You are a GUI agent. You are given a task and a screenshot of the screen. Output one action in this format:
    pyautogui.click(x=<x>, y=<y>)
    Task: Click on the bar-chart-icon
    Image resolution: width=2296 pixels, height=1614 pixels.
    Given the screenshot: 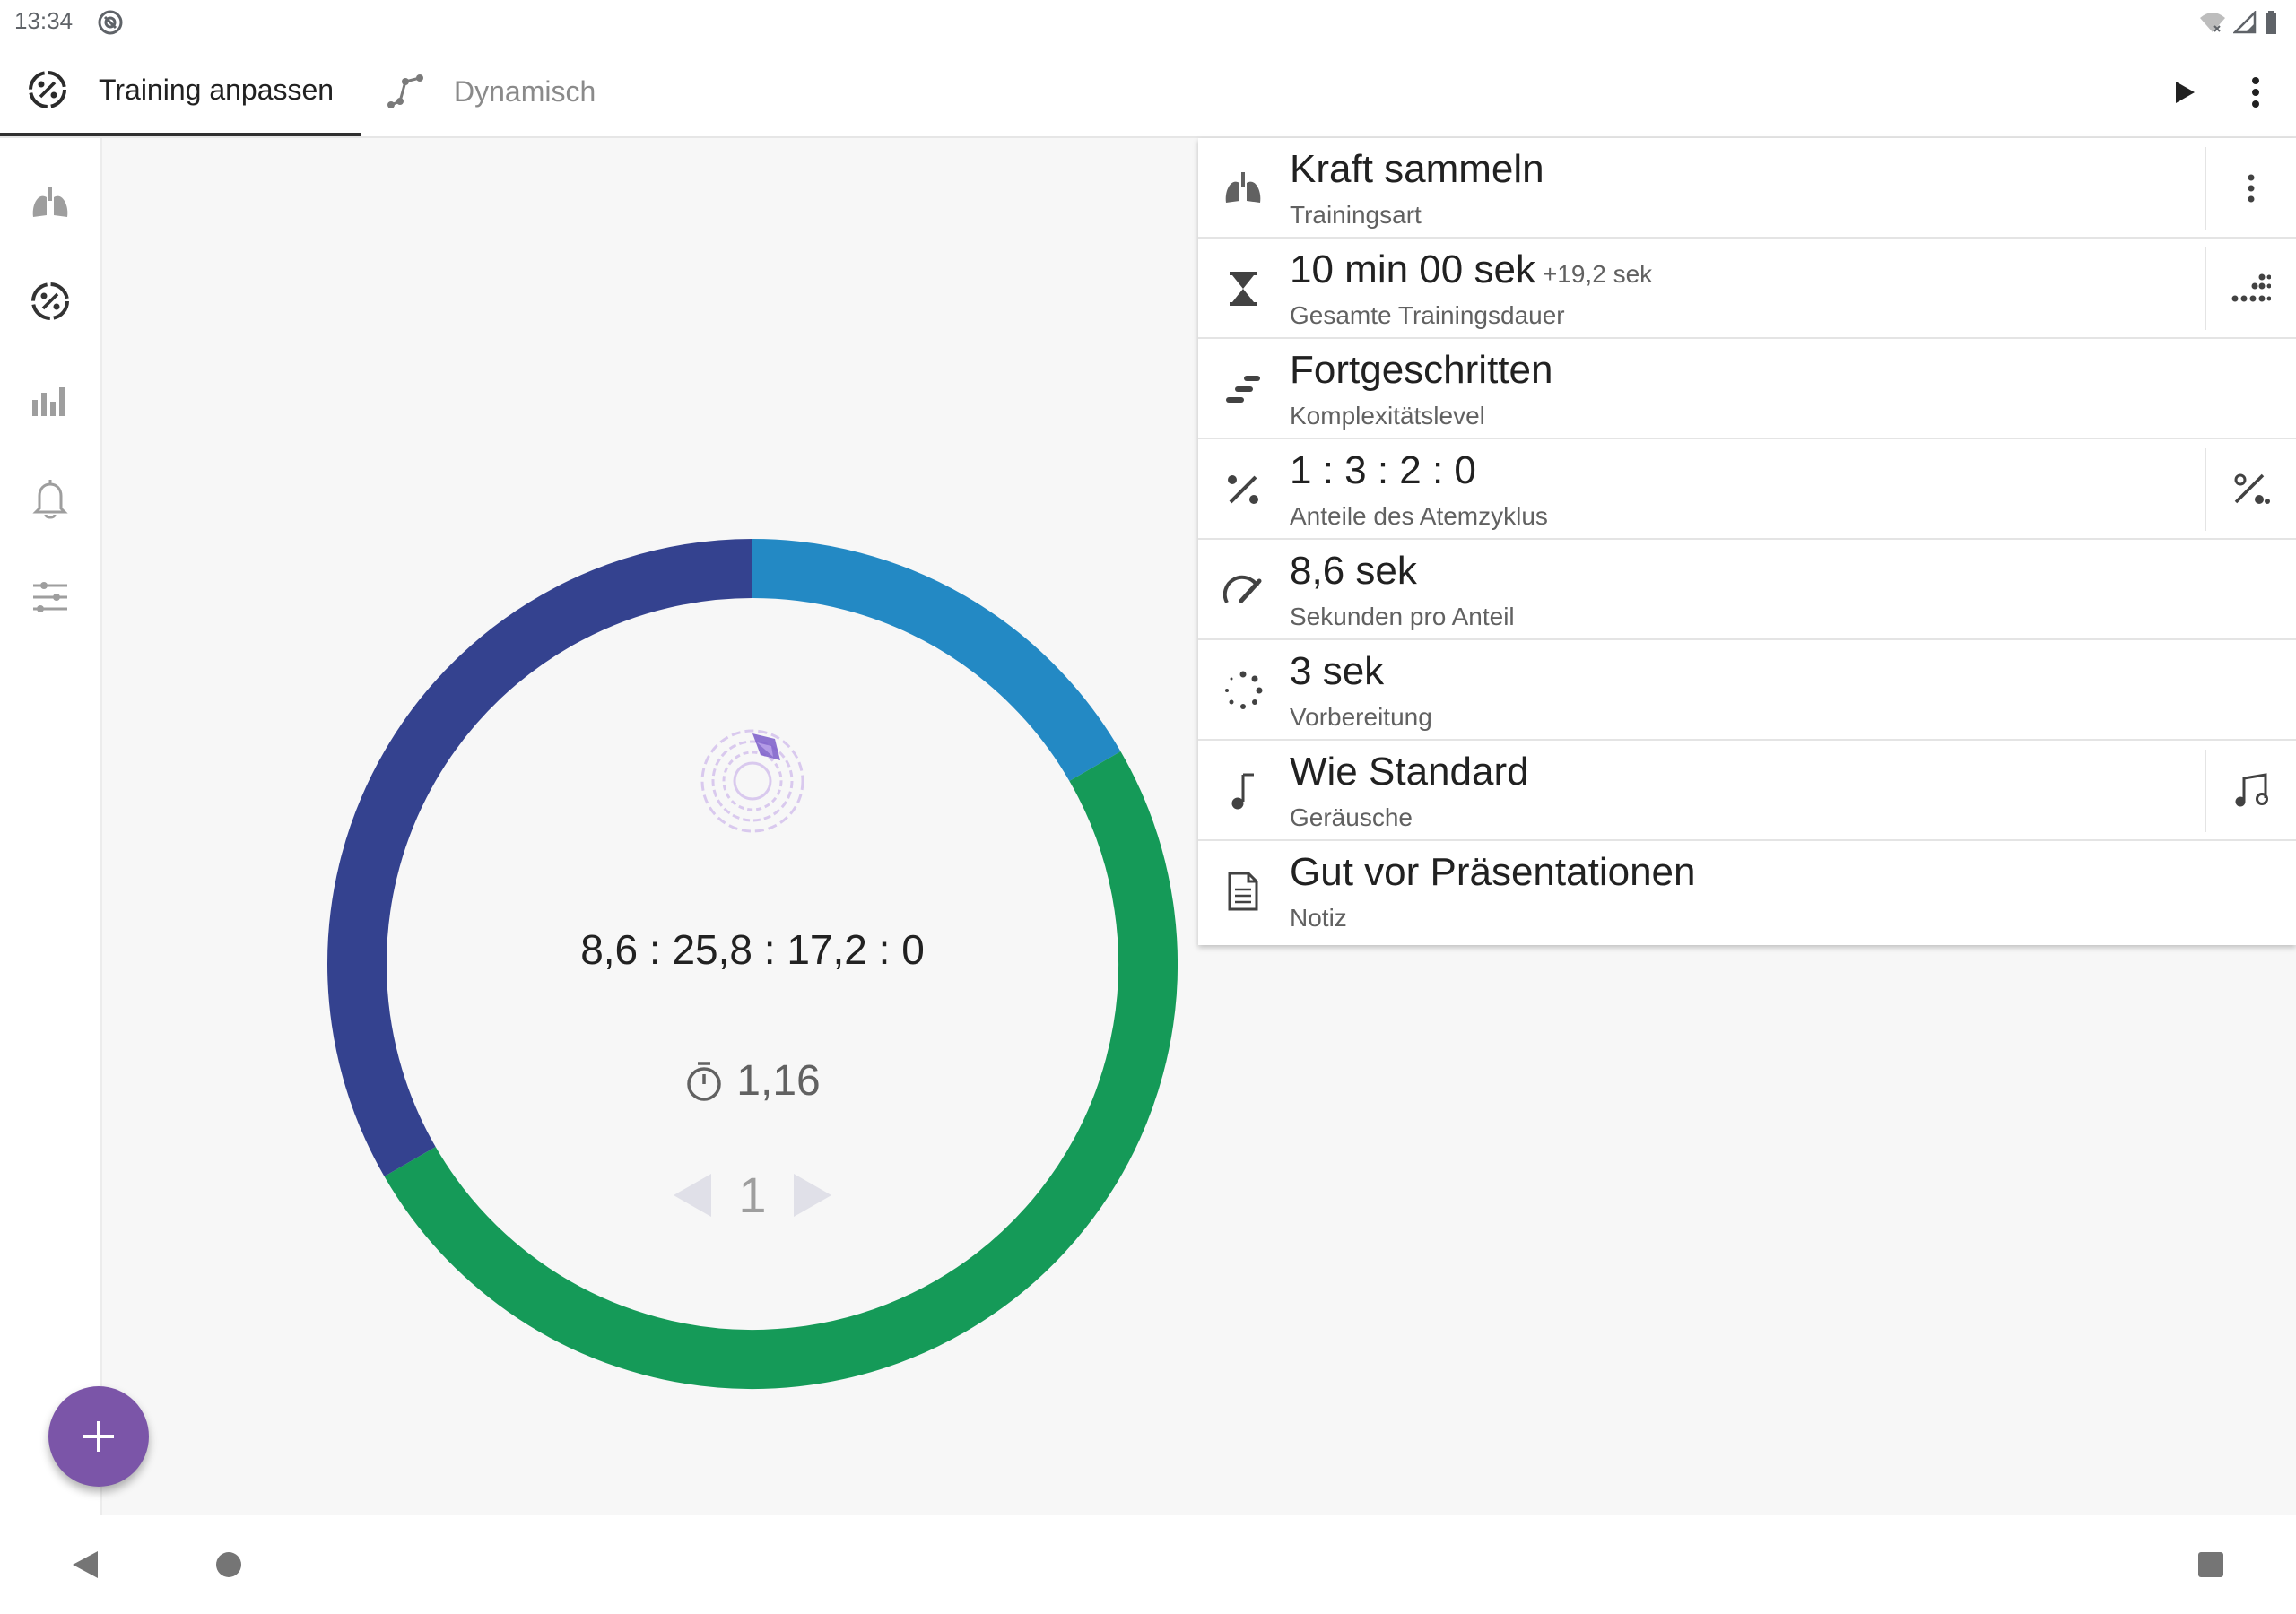 What is the action you would take?
    pyautogui.click(x=48, y=401)
    